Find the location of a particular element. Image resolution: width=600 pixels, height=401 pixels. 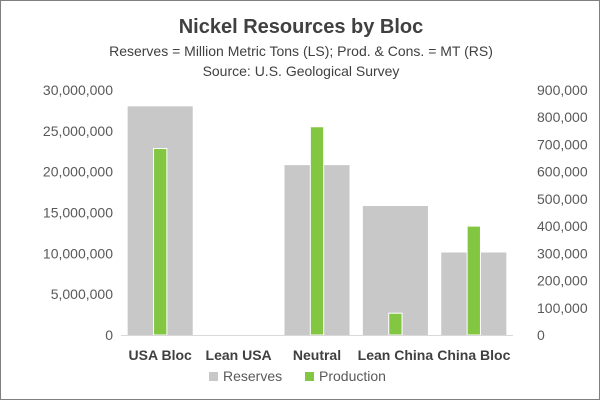

category-label: Lean USA is located at coordinates (239, 355).